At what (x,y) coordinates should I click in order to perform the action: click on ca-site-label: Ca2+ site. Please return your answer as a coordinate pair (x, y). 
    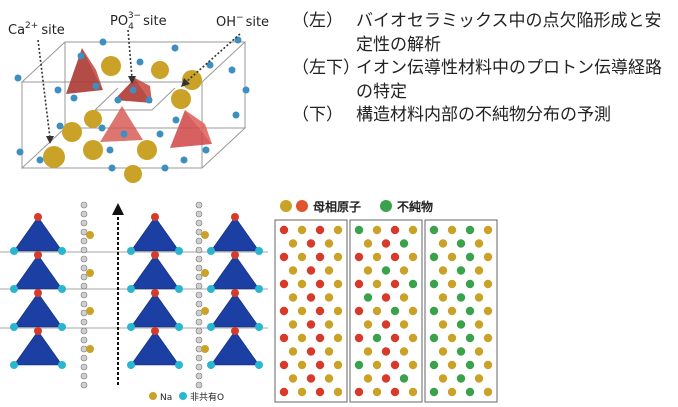
    Looking at the image, I should click on (36, 29).